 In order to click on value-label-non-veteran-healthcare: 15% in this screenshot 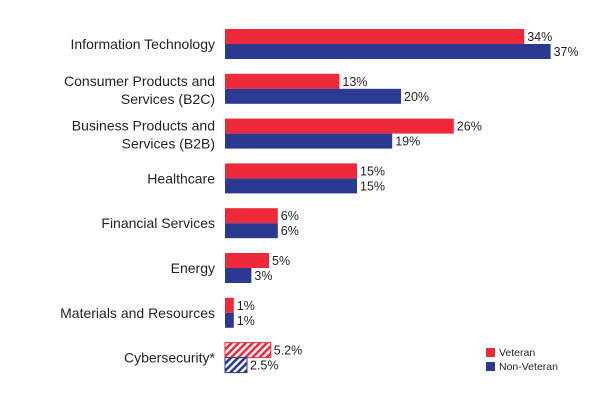, I will do `click(372, 186)`.